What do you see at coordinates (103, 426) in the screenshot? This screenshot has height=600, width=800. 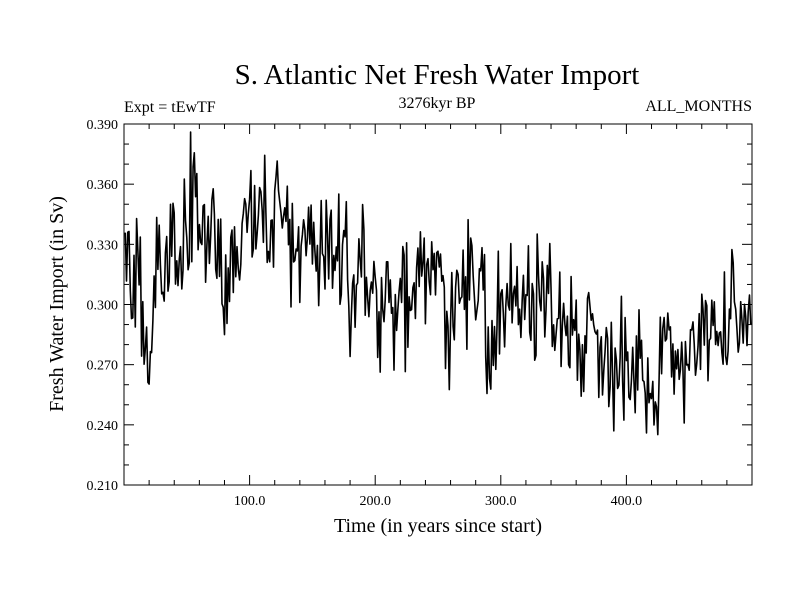 I see `y-tick-label: 0.240` at bounding box center [103, 426].